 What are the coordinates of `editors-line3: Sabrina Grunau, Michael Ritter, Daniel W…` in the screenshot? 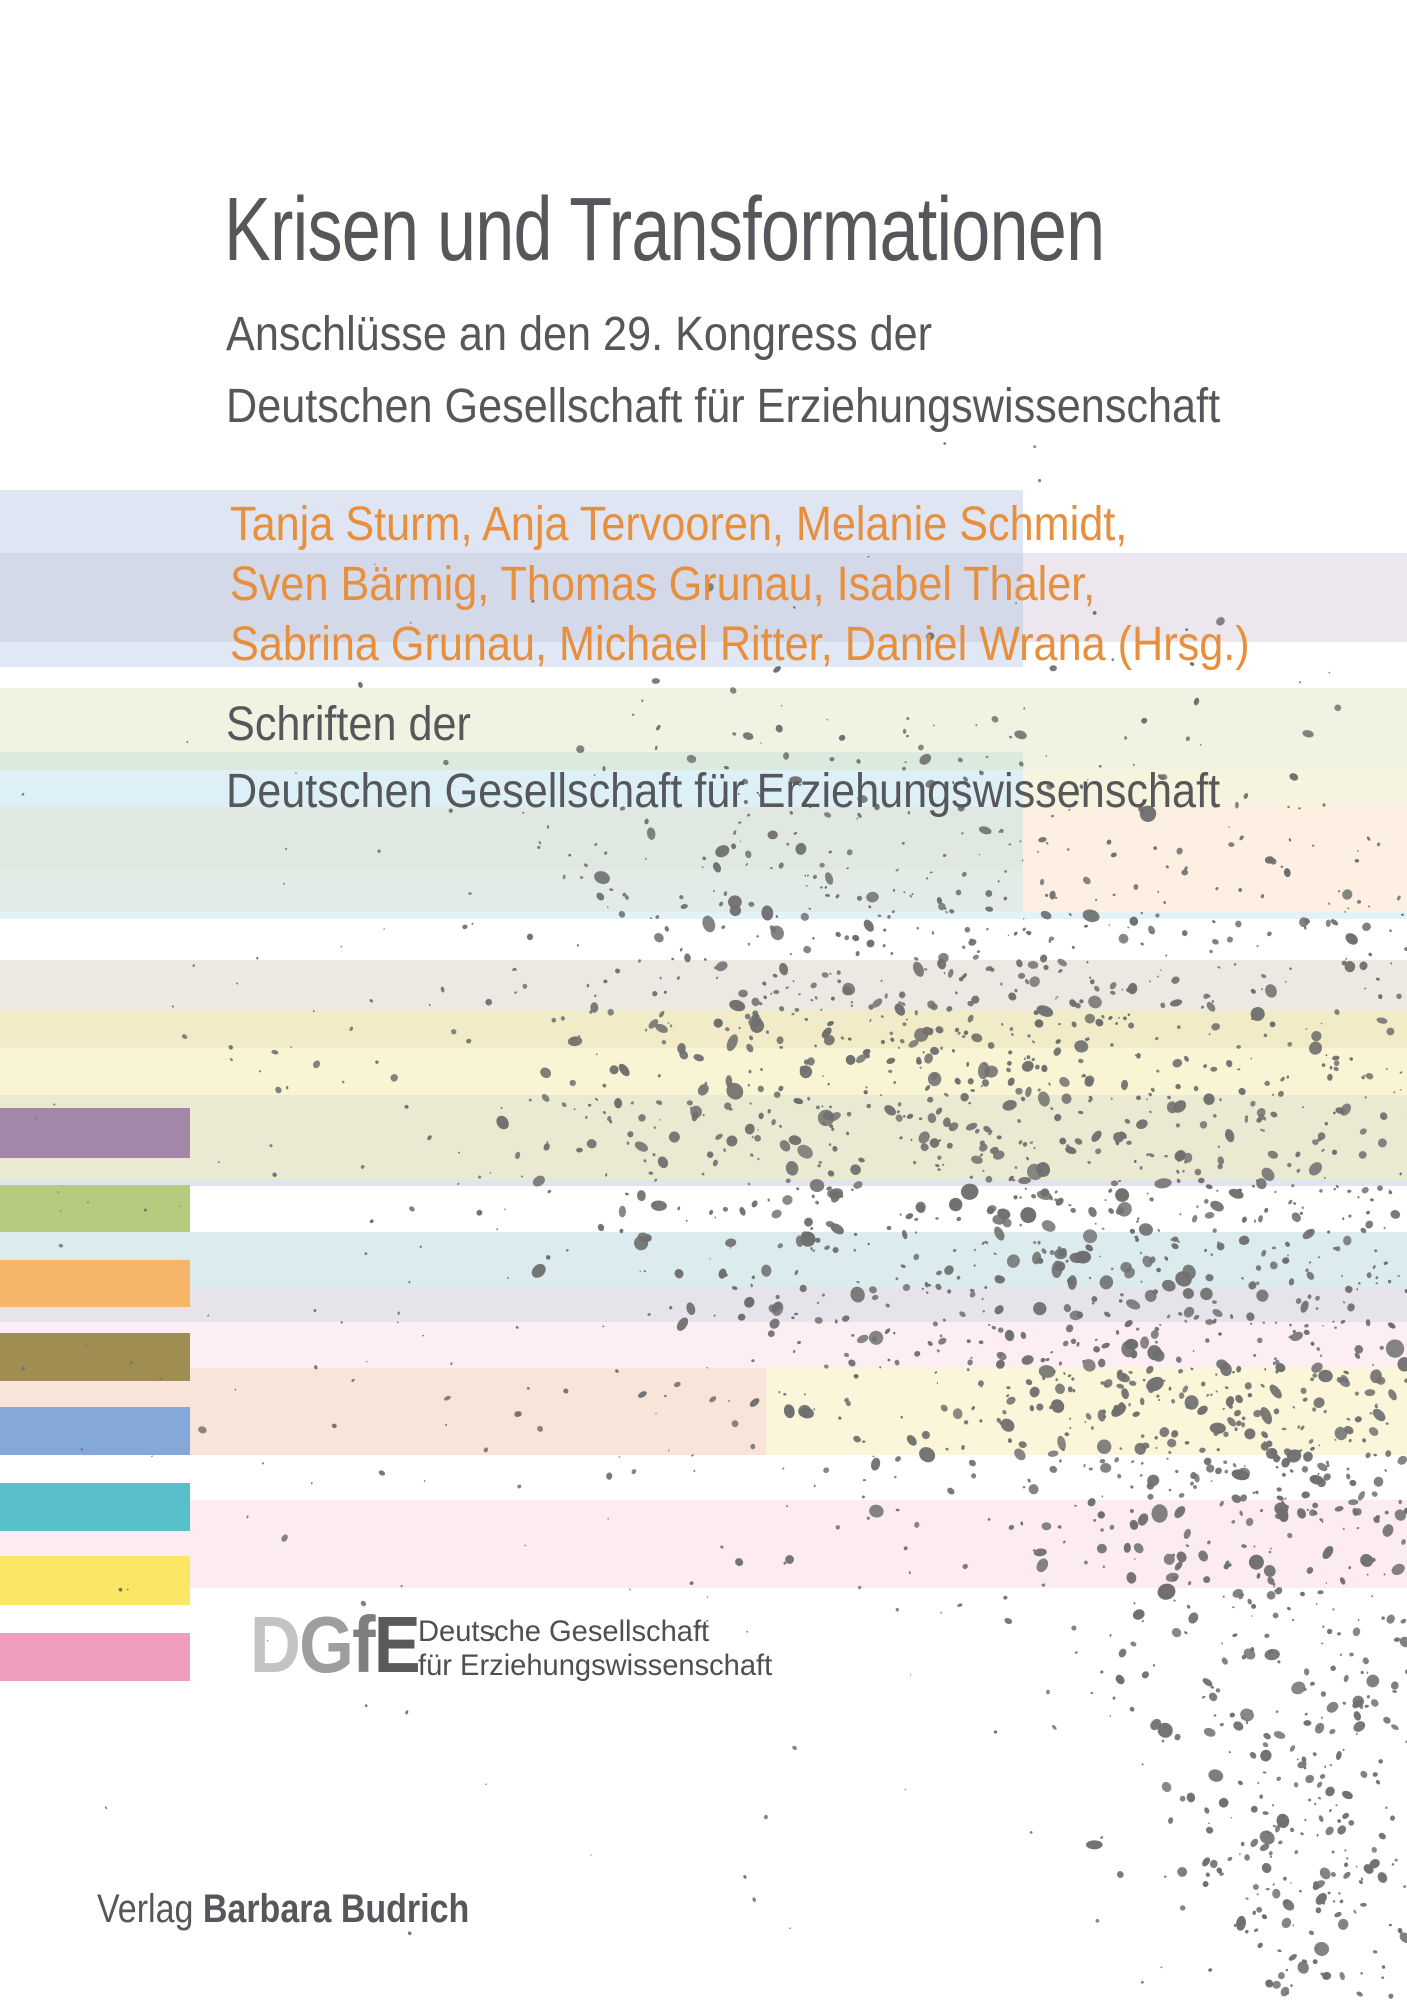 It's located at (740, 644).